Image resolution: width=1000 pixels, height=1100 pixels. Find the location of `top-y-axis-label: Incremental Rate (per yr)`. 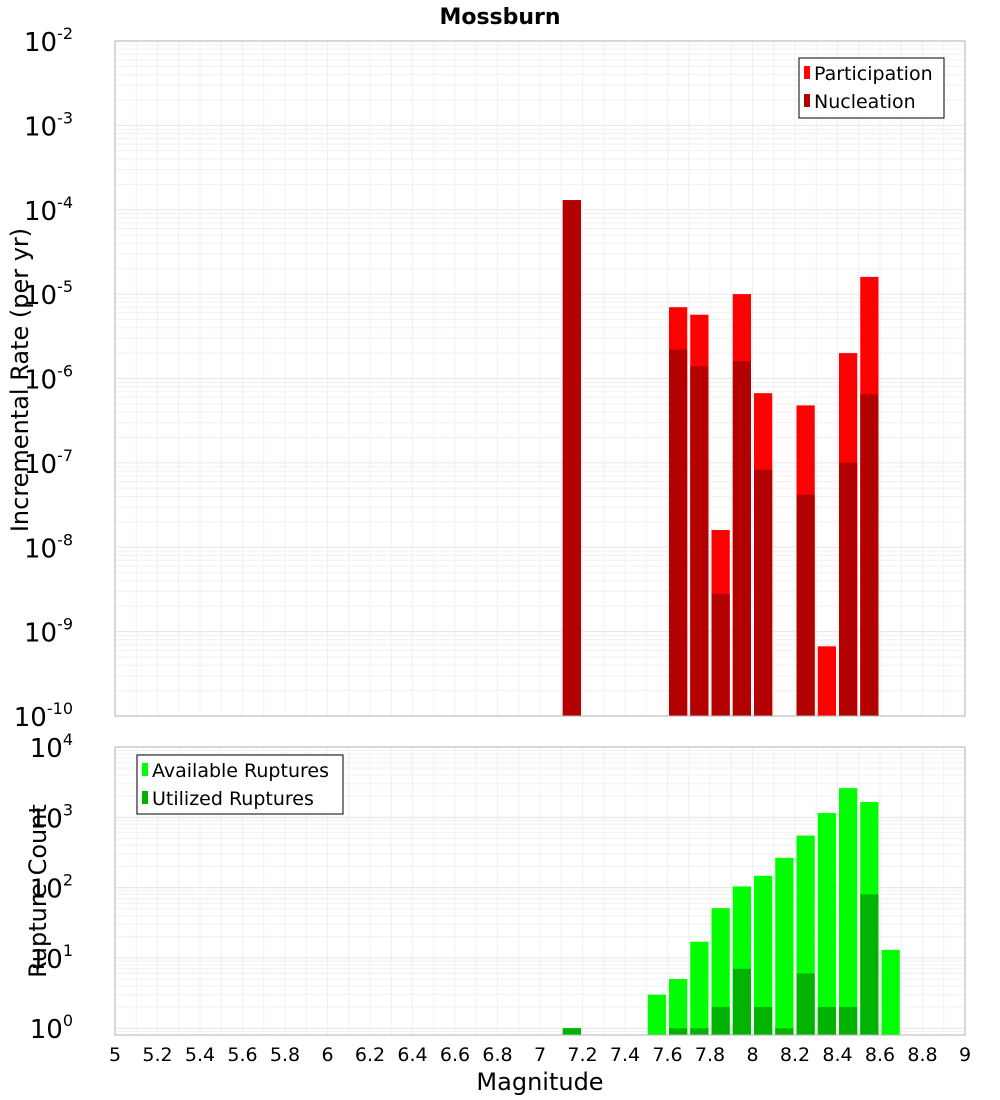

top-y-axis-label: Incremental Rate (per yr) is located at coordinates (20, 380).